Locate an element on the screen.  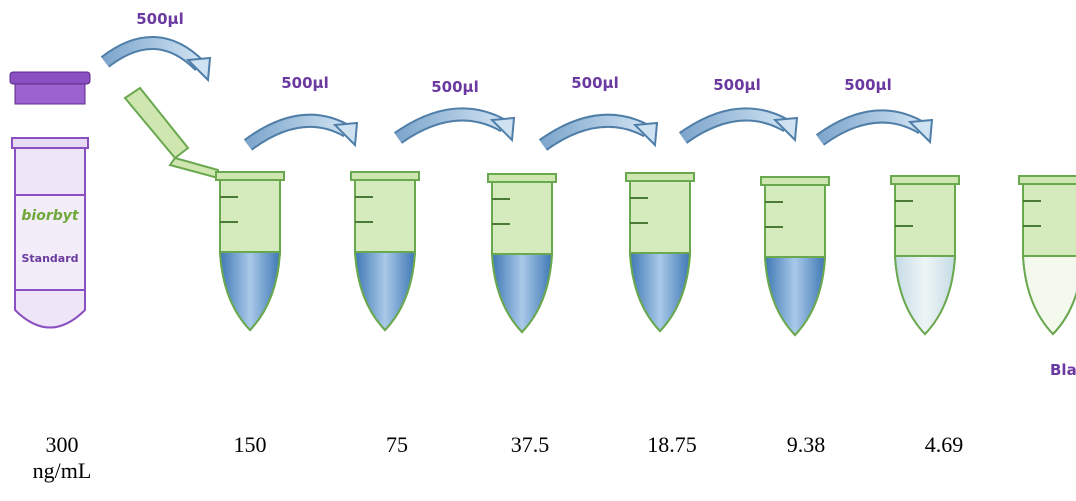
stock-label: Standard is located at coordinates (49, 258).